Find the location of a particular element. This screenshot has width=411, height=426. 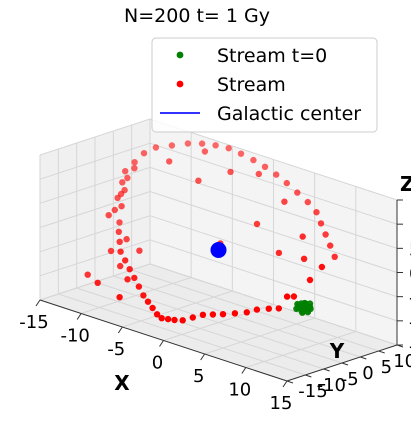

z-tick-label: -5 is located at coordinates (410, 298).